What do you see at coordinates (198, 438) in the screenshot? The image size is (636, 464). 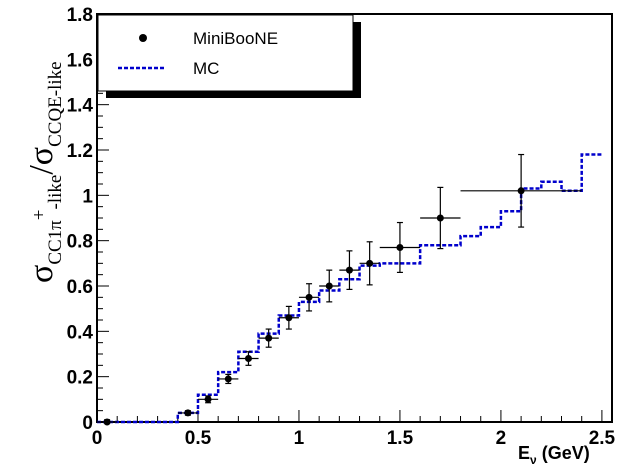 I see `x-tick-label: 0.5` at bounding box center [198, 438].